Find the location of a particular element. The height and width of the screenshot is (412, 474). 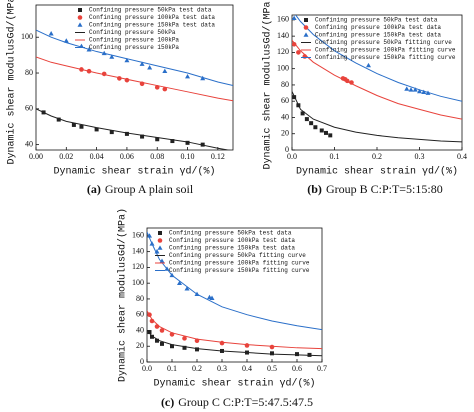

legend-label: Confining pressure 100kPa test data is located at coordinates (378, 27).